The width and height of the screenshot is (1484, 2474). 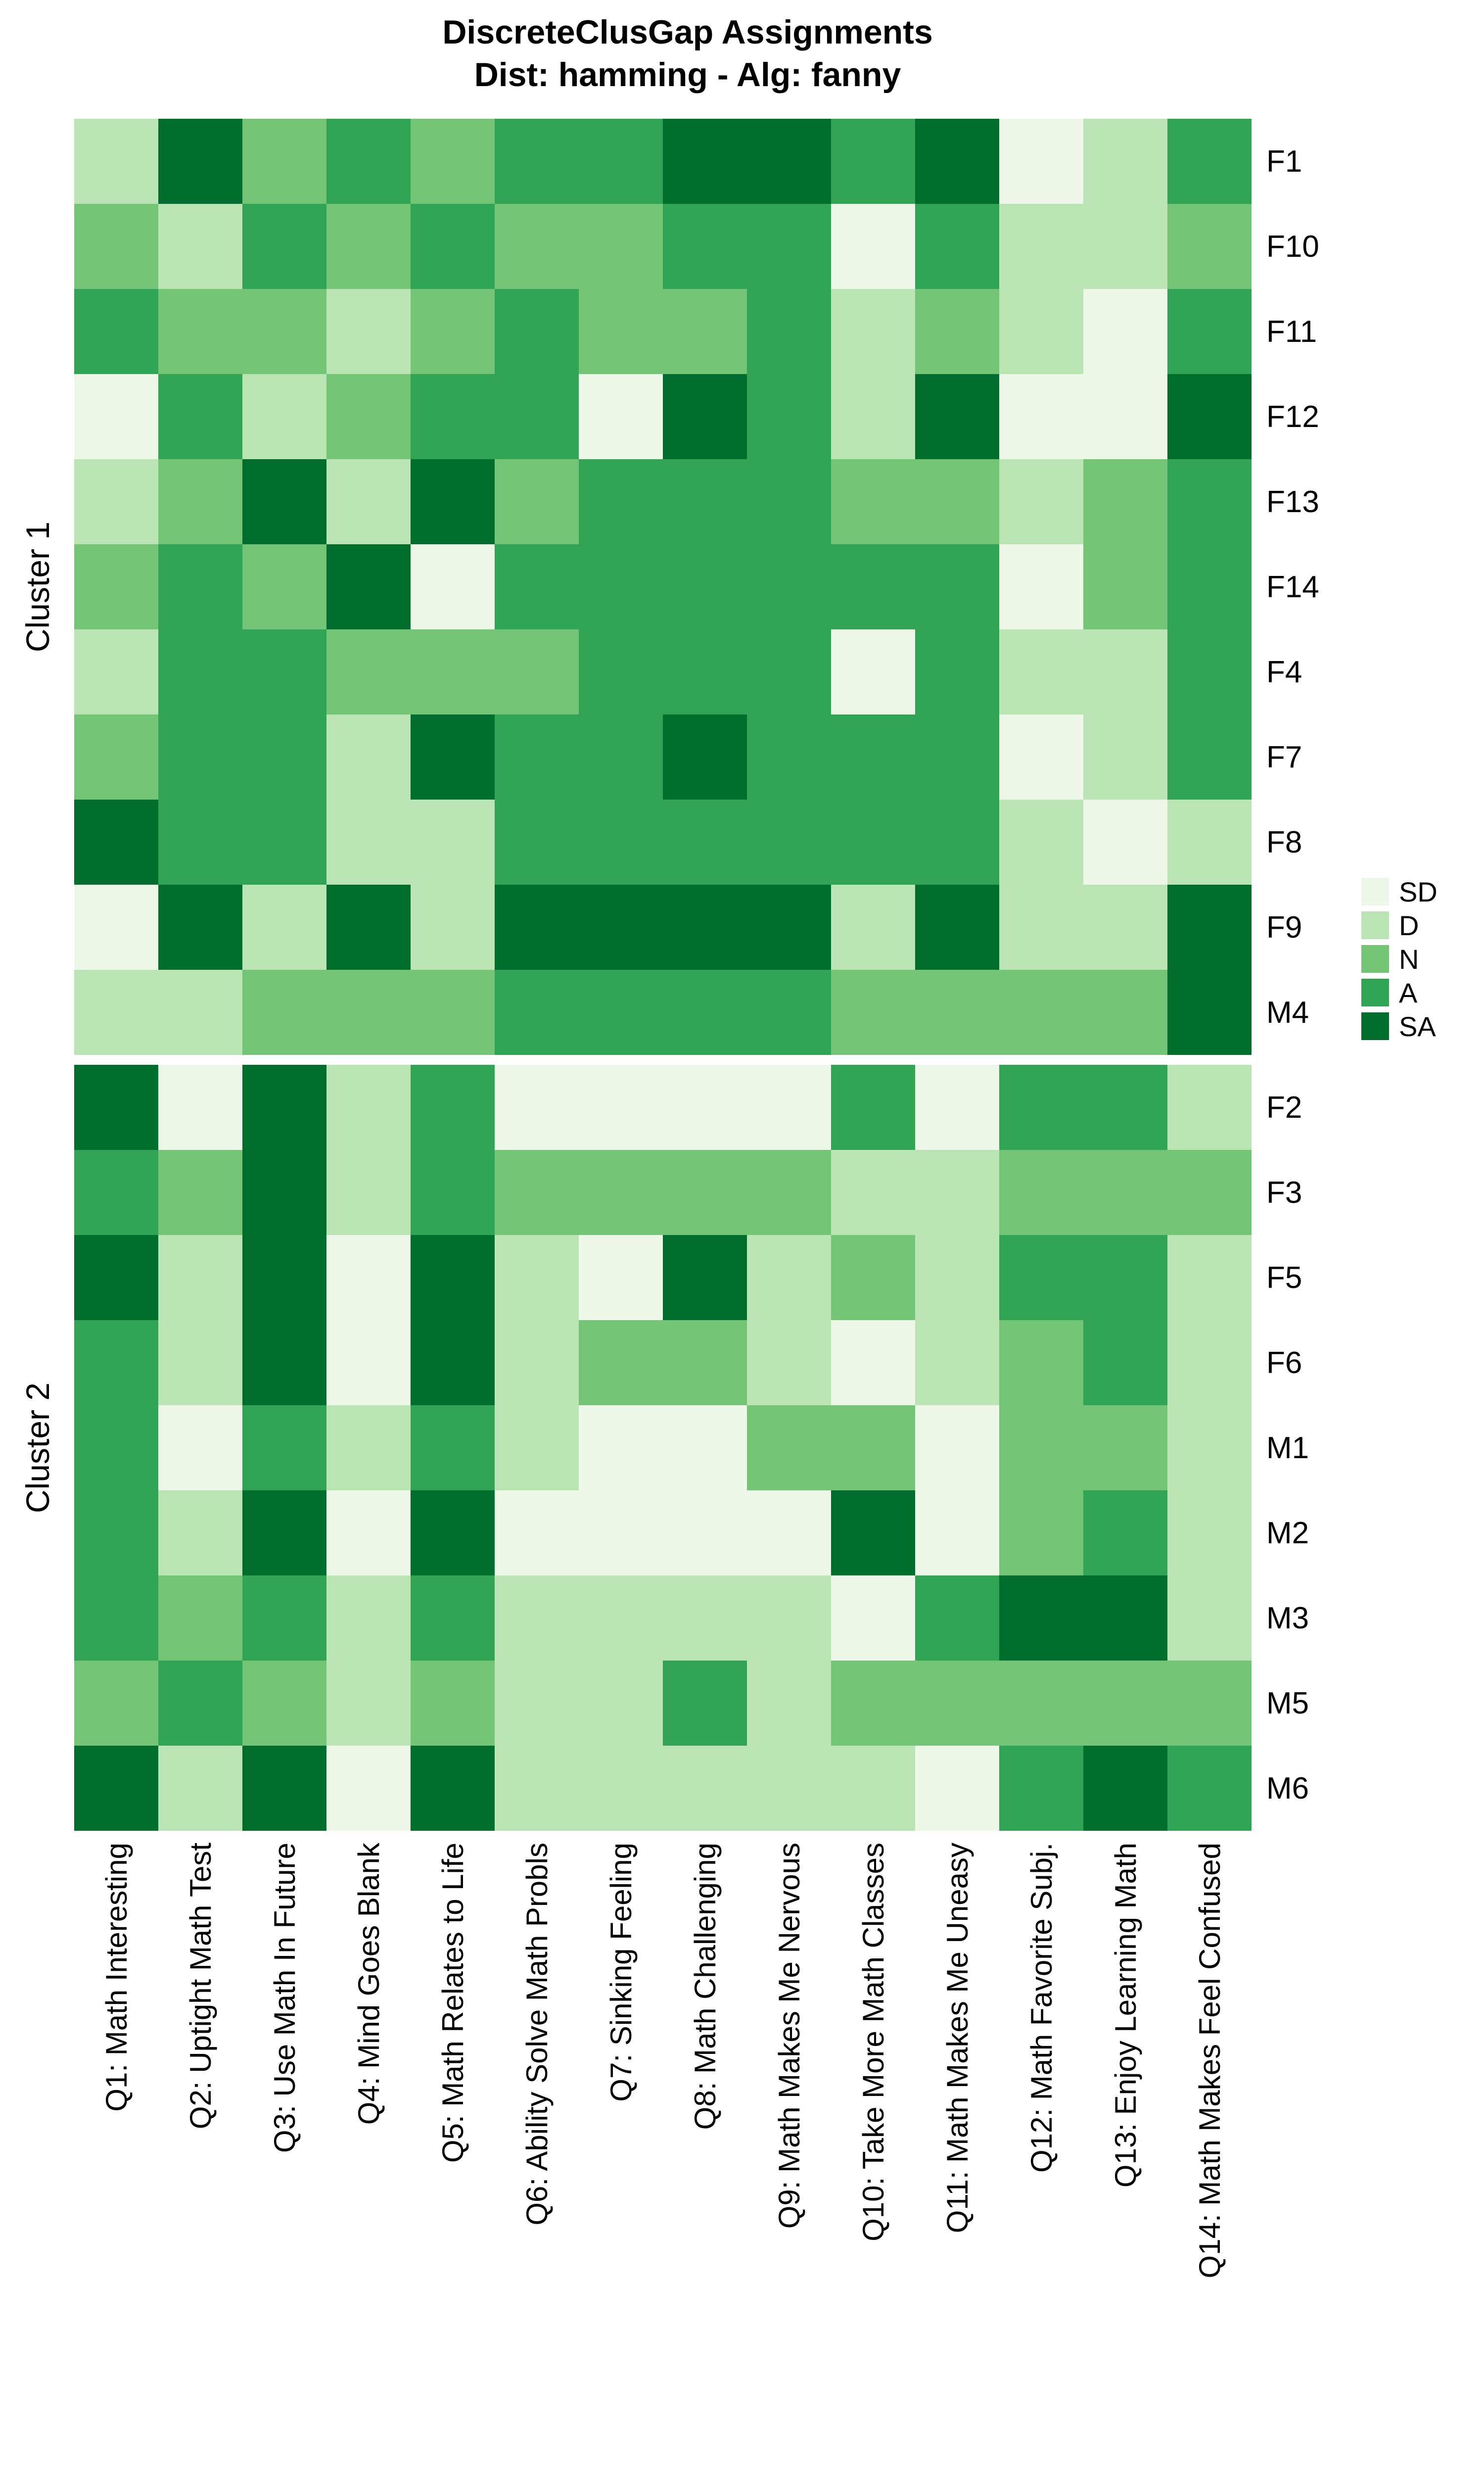 I want to click on heatmap-cell-F6-q12, so click(x=1041, y=1363).